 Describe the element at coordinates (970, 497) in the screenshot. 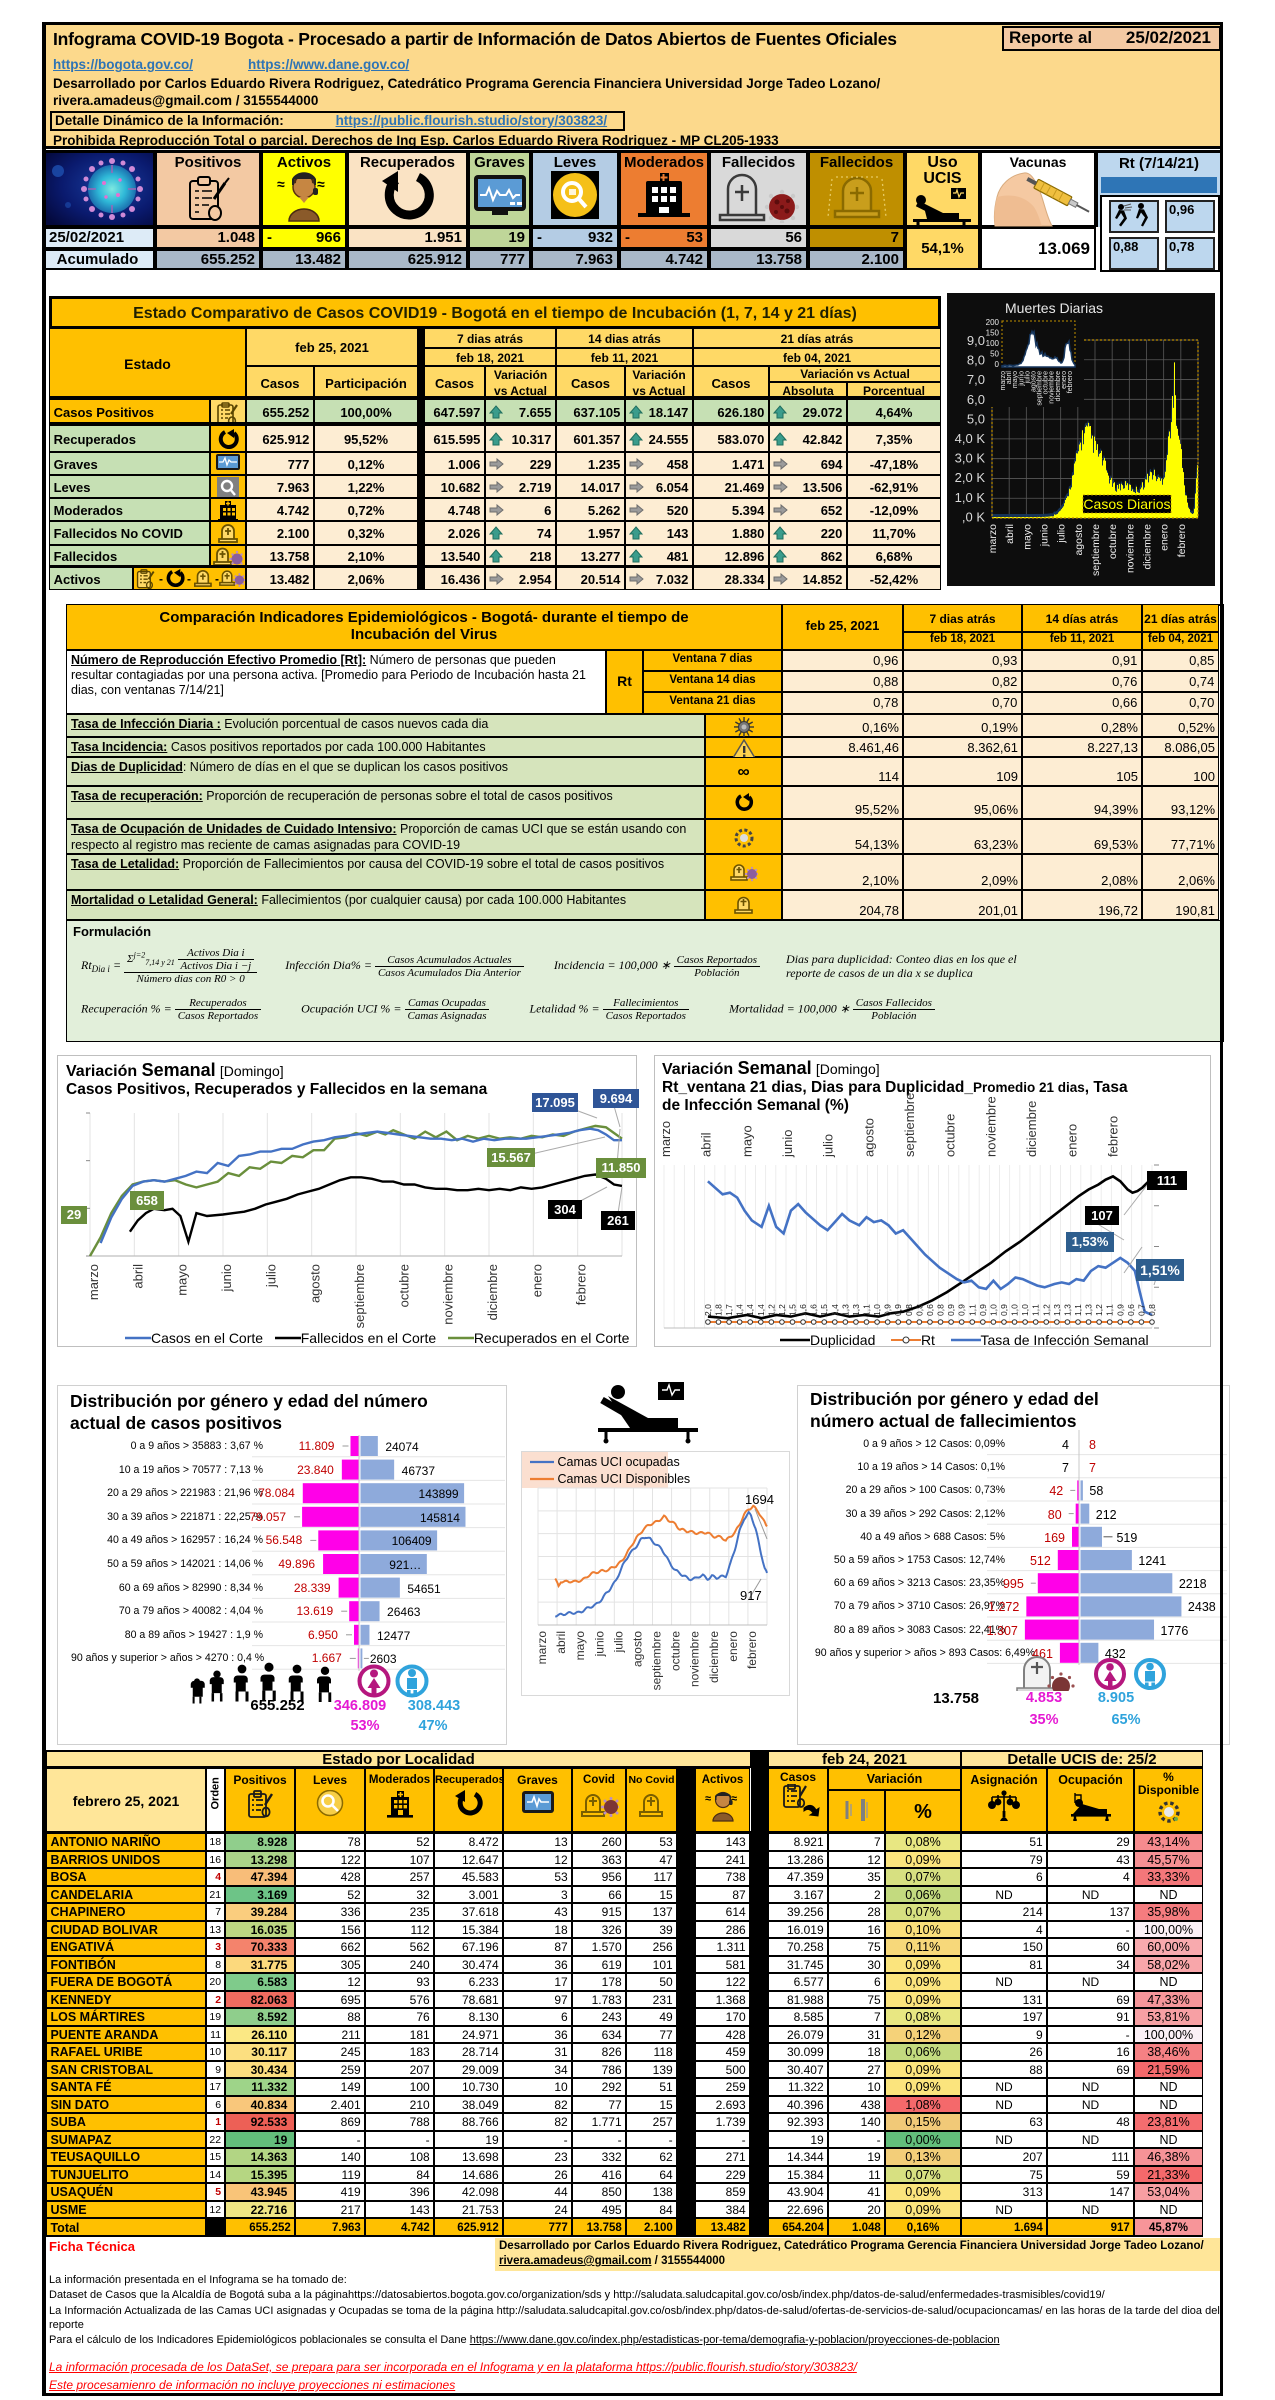

I see `svg-text: 1,0 K` at that location.